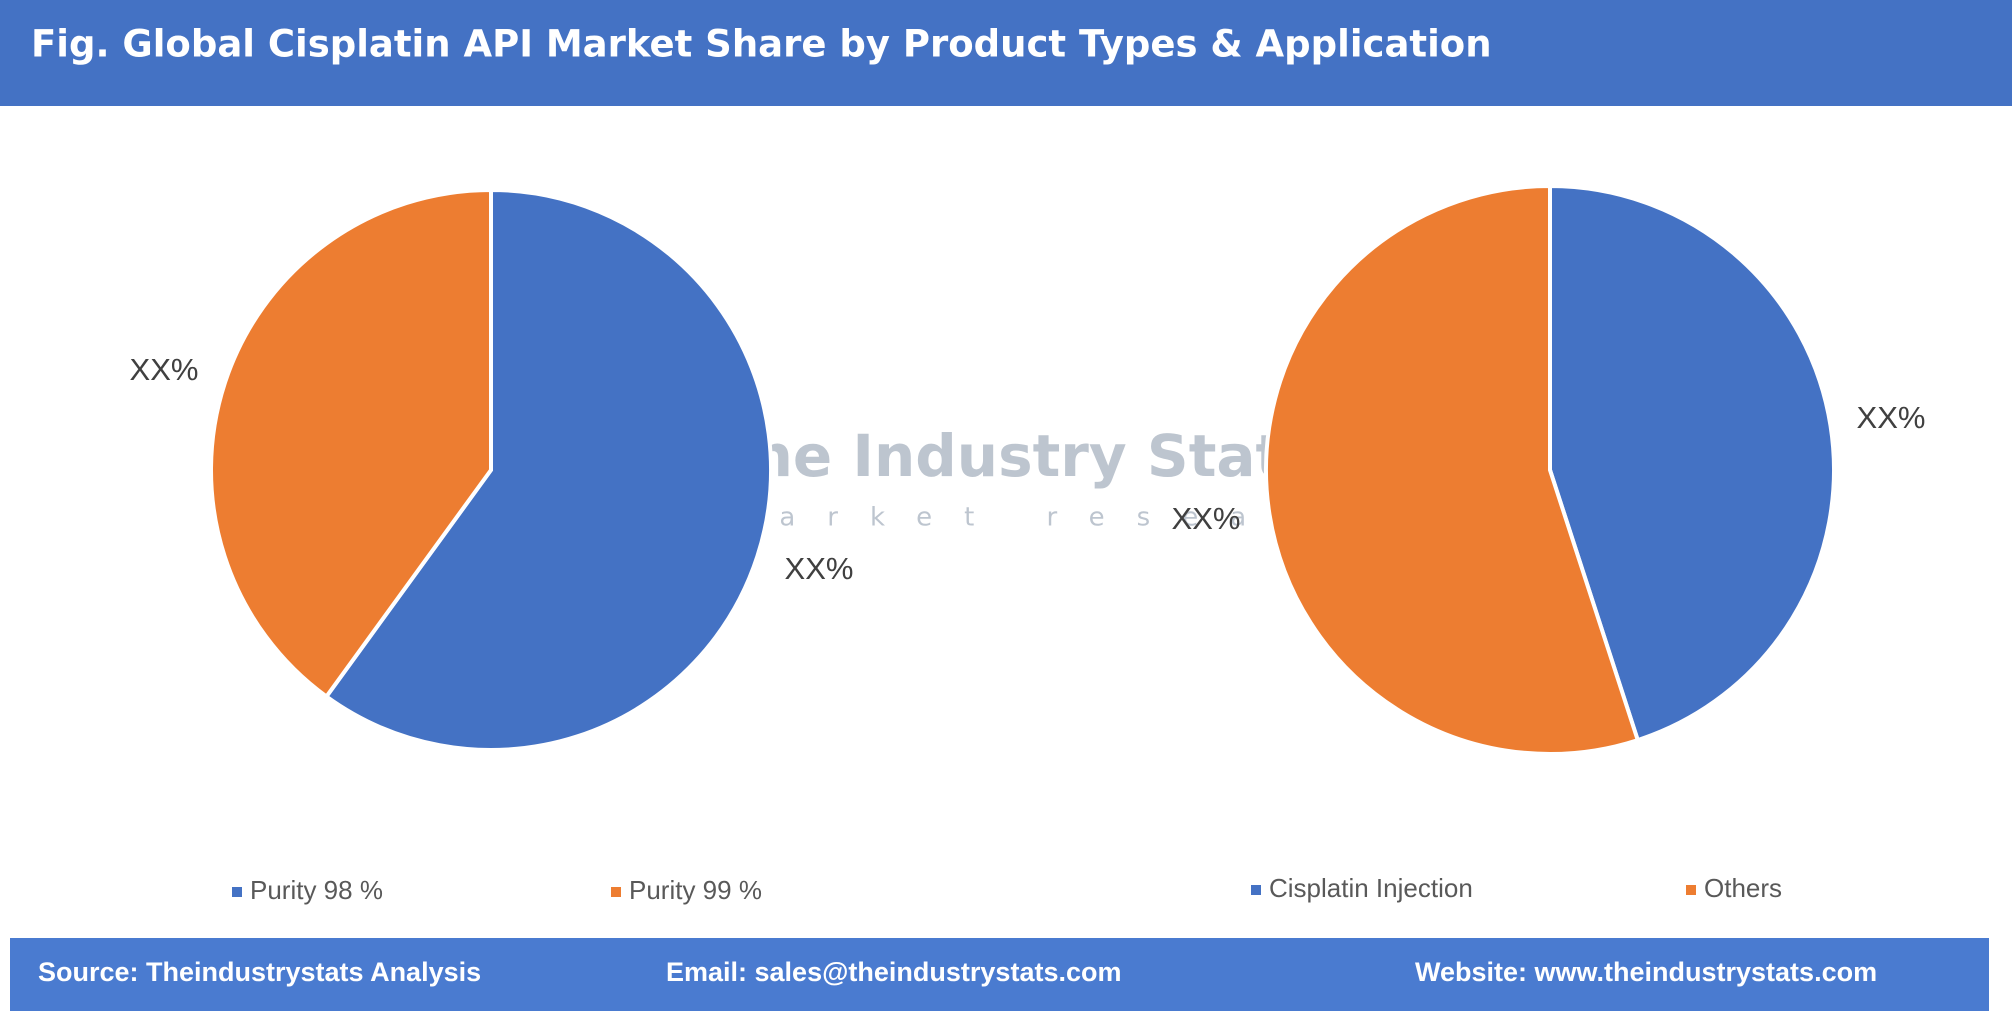 Image resolution: width=2012 pixels, height=1014 pixels. I want to click on footer-source: Source: Theindustrystats Analysis, so click(259, 972).